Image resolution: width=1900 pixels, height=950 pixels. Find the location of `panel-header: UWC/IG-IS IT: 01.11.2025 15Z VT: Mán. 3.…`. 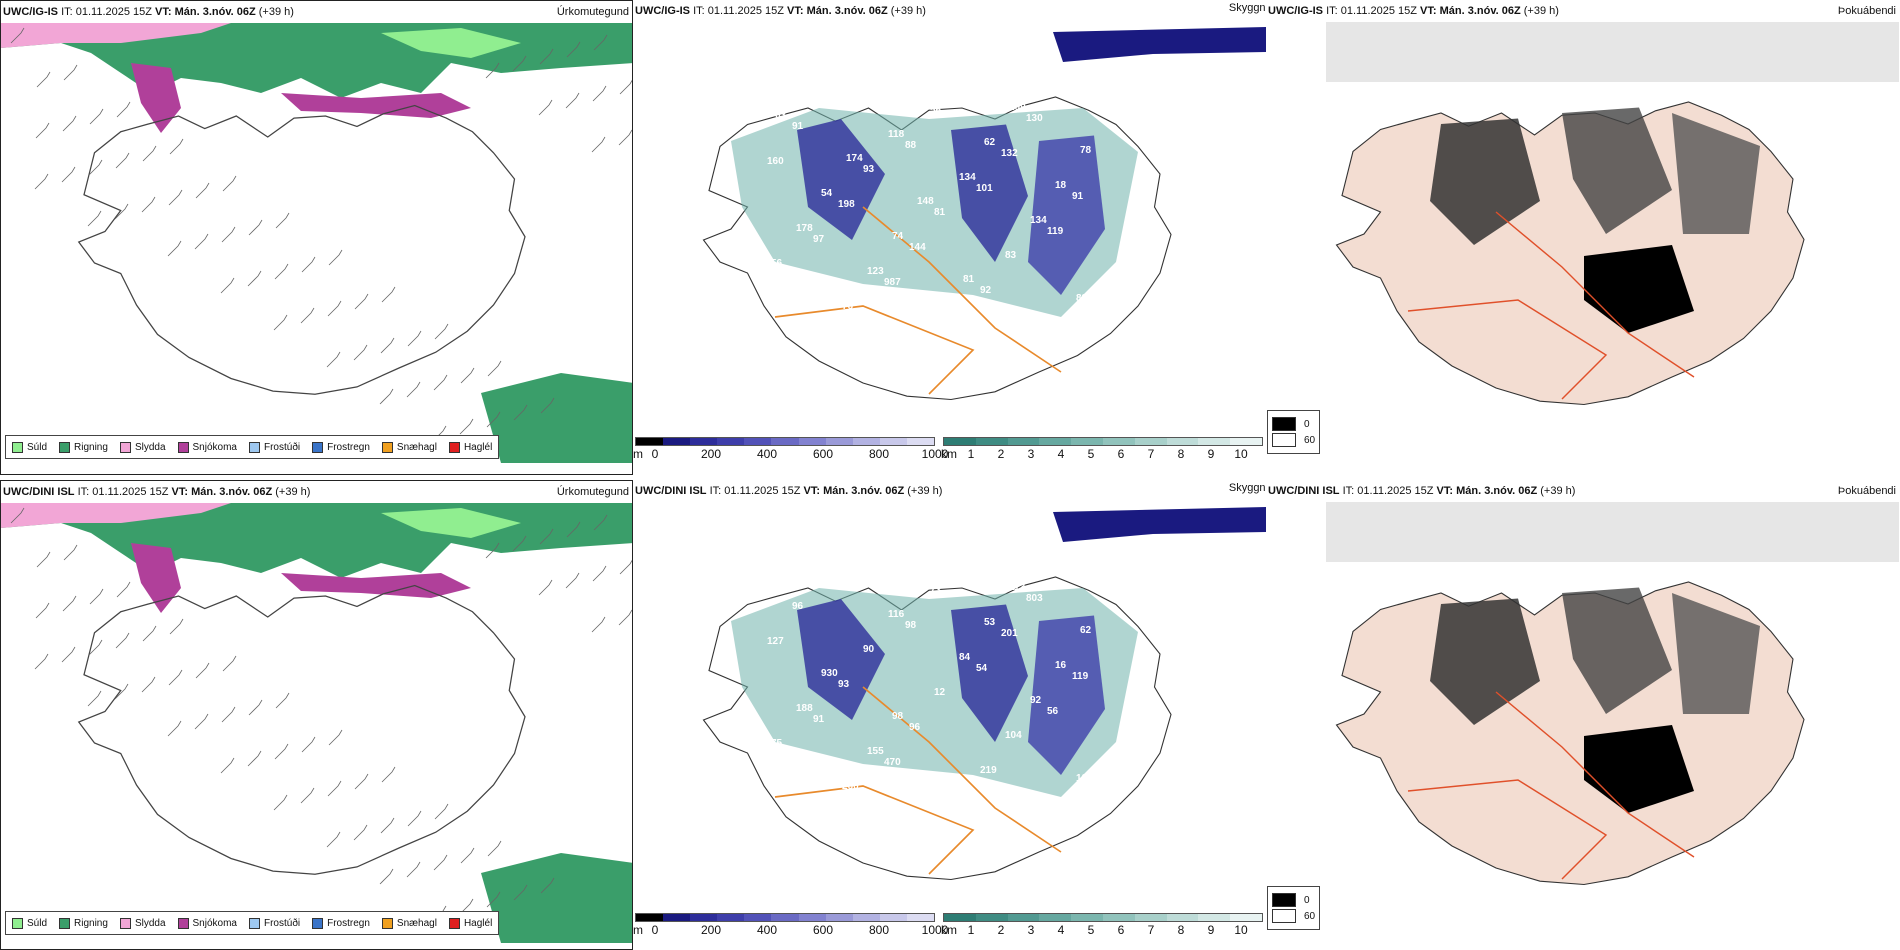

panel-header: UWC/IG-IS IT: 01.11.2025 15Z VT: Mán. 3.… is located at coordinates (148, 12).